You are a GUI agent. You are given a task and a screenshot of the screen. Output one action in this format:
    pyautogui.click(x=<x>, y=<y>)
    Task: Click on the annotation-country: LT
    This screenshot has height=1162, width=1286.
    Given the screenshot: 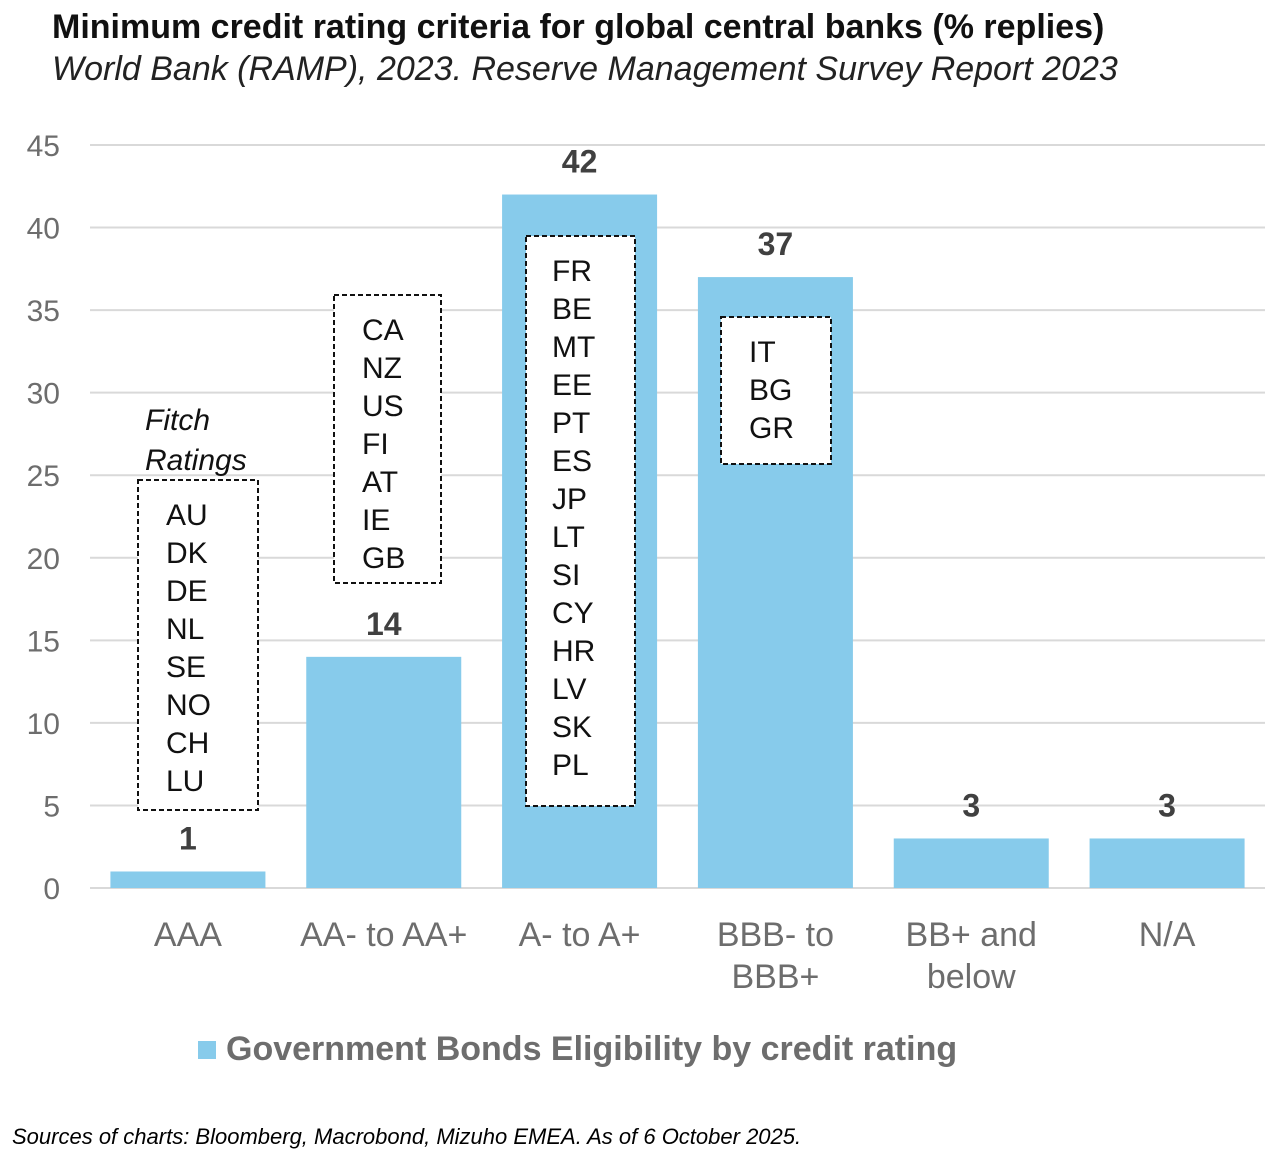 What is the action you would take?
    pyautogui.click(x=568, y=537)
    